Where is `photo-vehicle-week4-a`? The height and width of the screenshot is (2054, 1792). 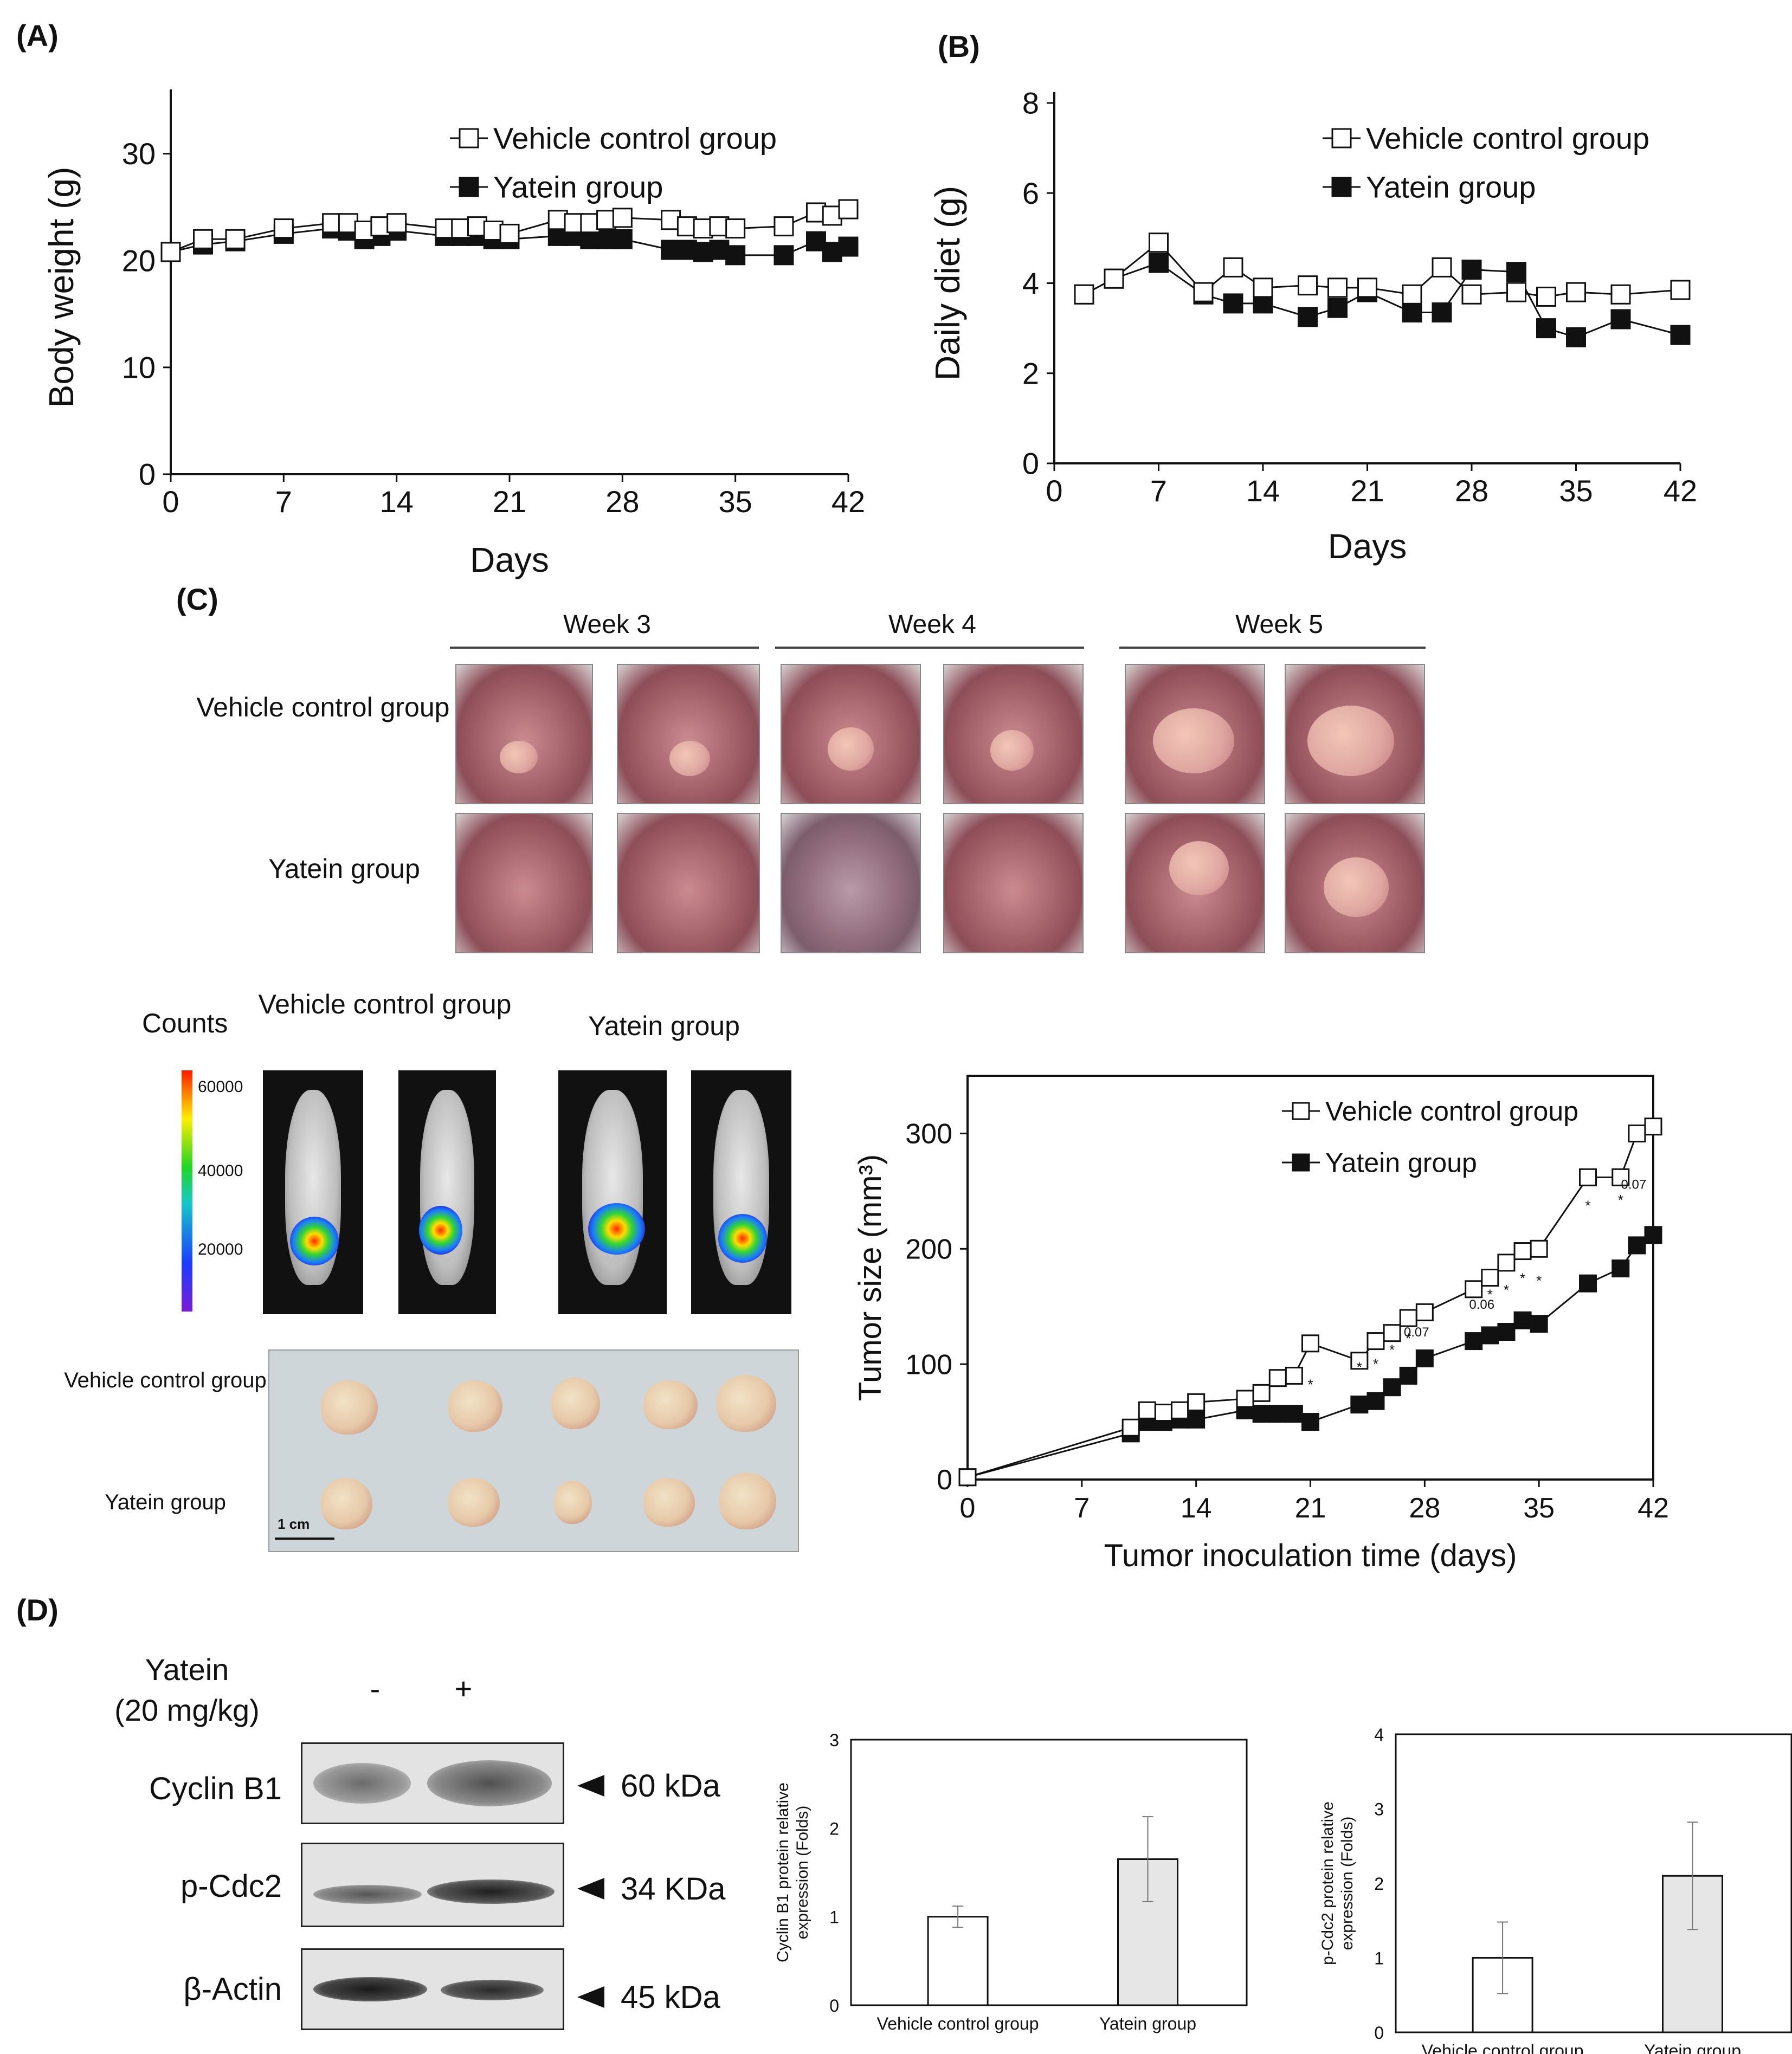
photo-vehicle-week4-a is located at coordinates (851, 734).